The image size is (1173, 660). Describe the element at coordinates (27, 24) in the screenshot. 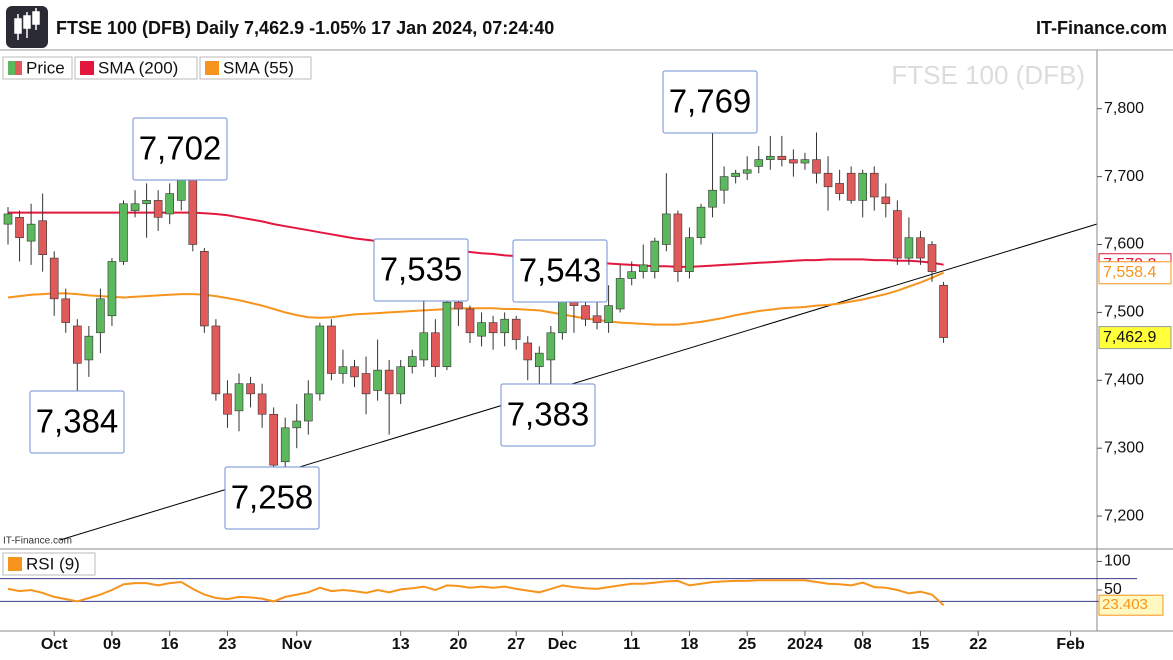

I see `icon-candles` at that location.